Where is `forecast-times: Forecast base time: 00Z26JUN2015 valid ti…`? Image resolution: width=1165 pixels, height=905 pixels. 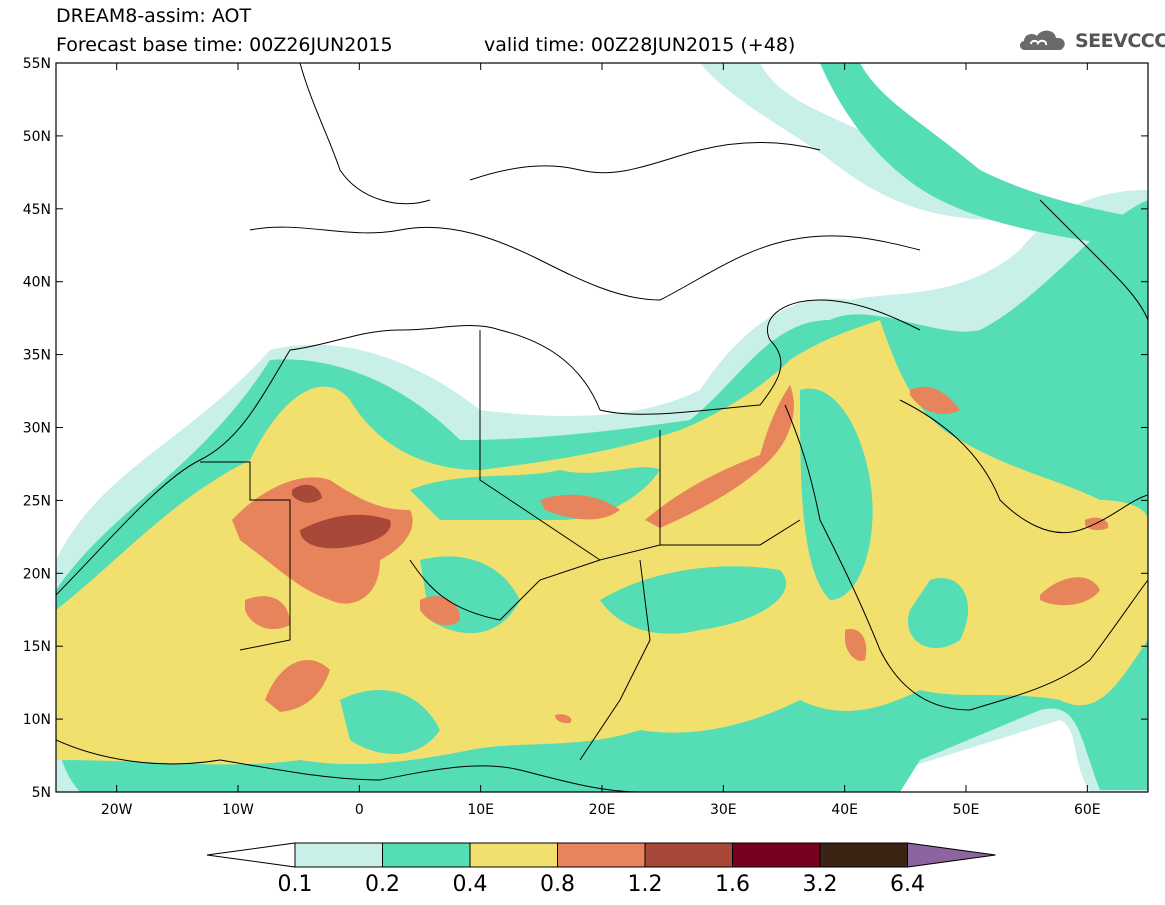
forecast-times: Forecast base time: 00Z26JUN2015 valid ti… is located at coordinates (425, 45).